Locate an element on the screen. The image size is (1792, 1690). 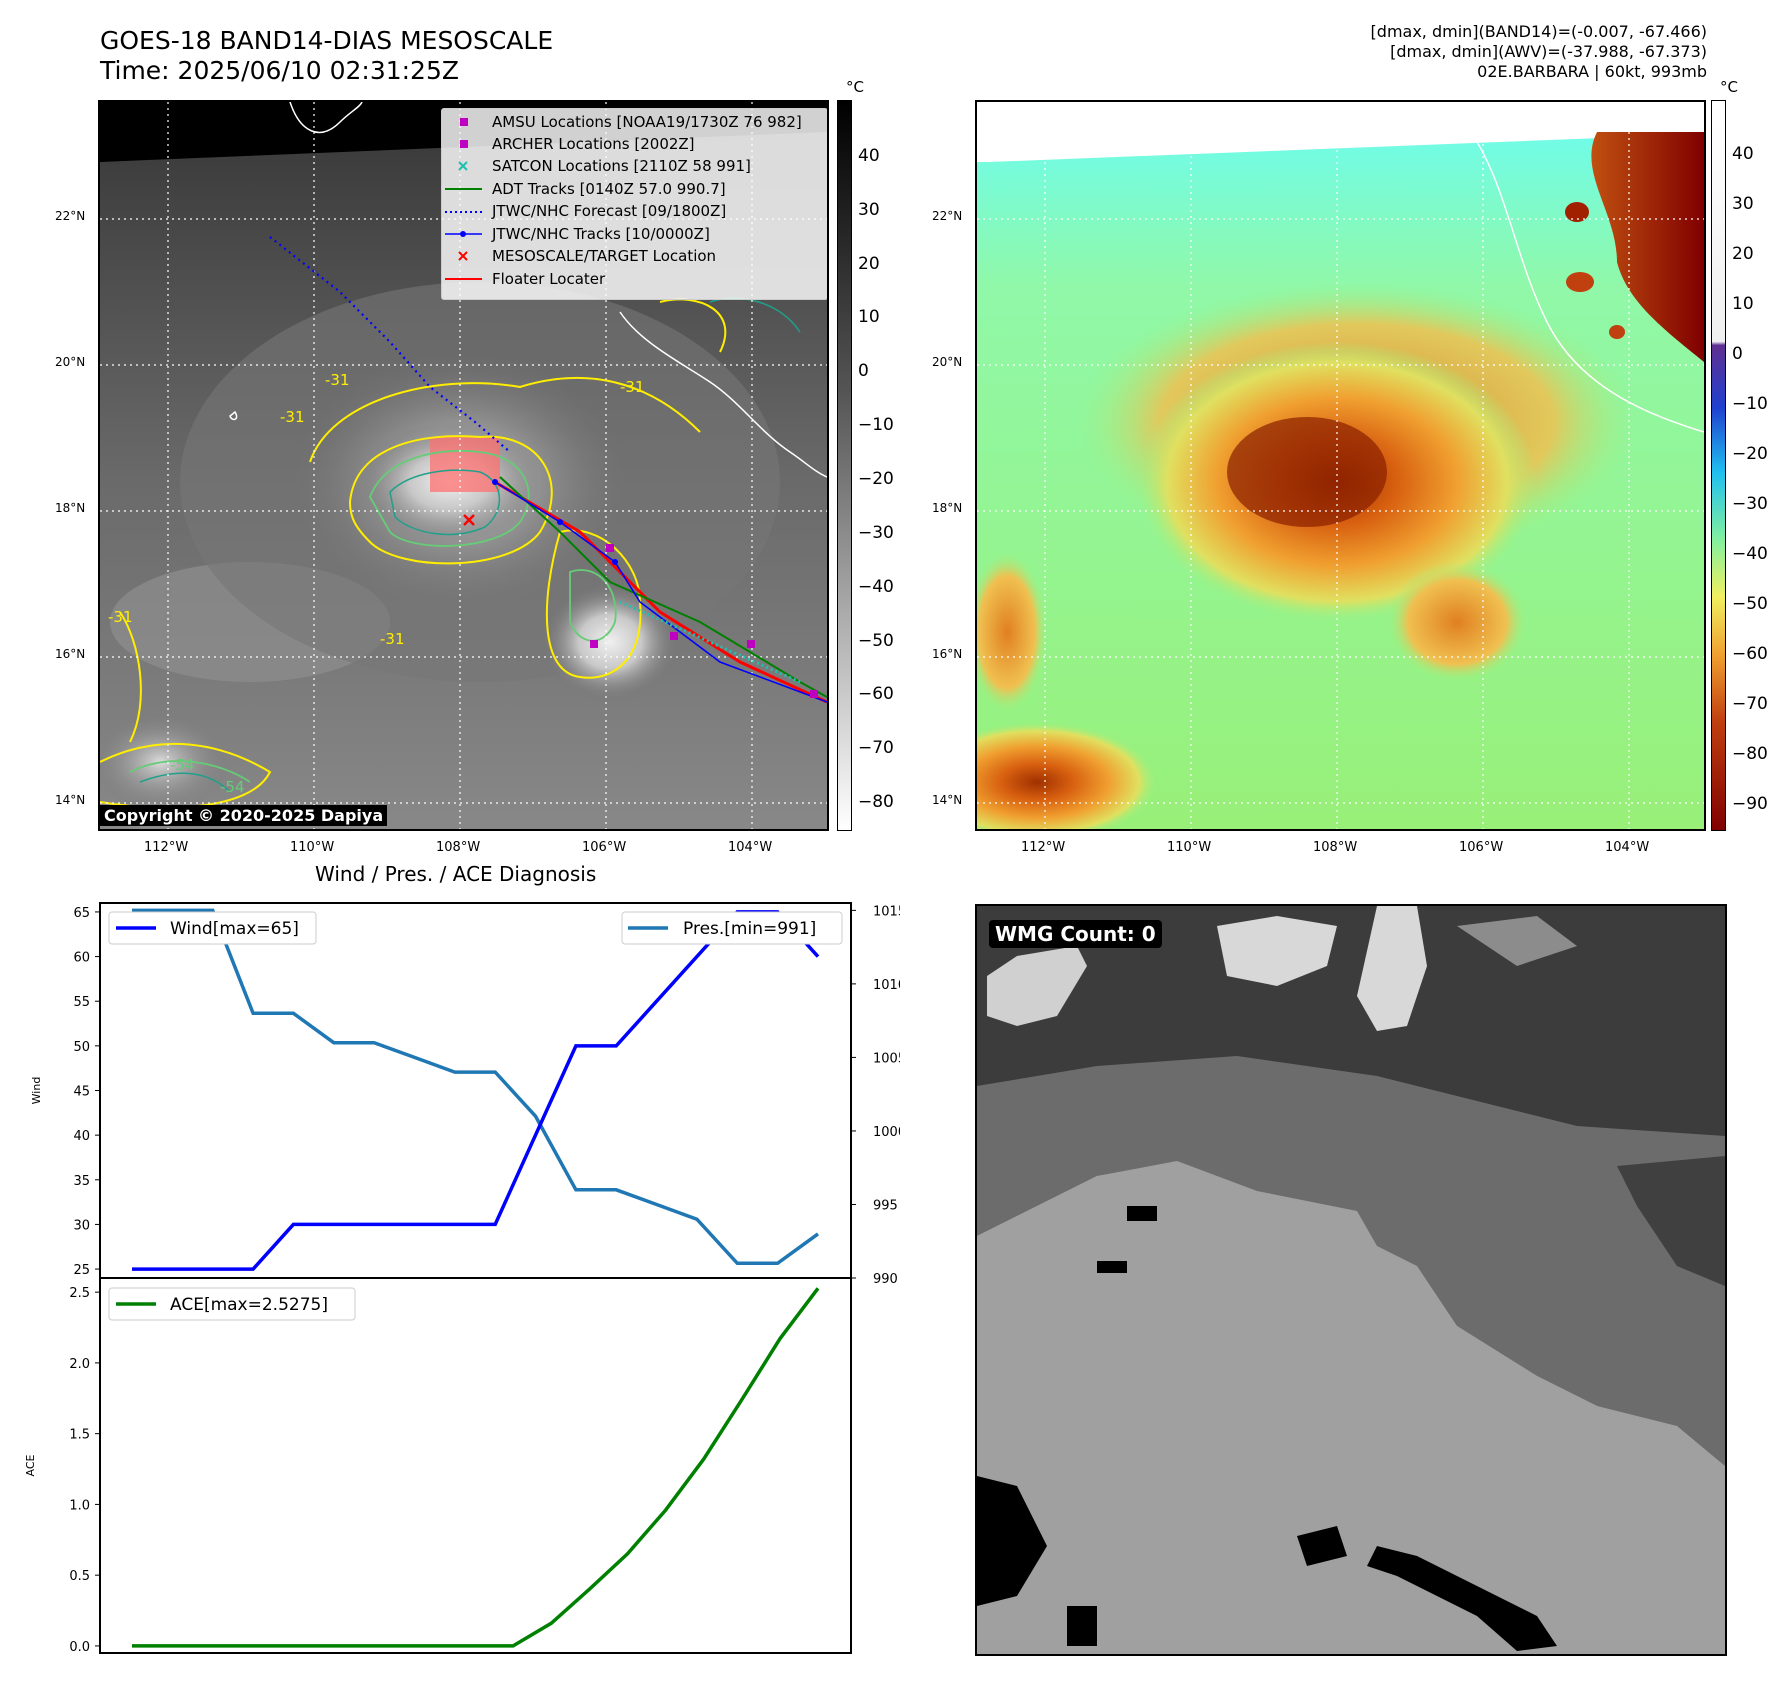
ir-colorbar-tick: −70 is located at coordinates (876, 748).